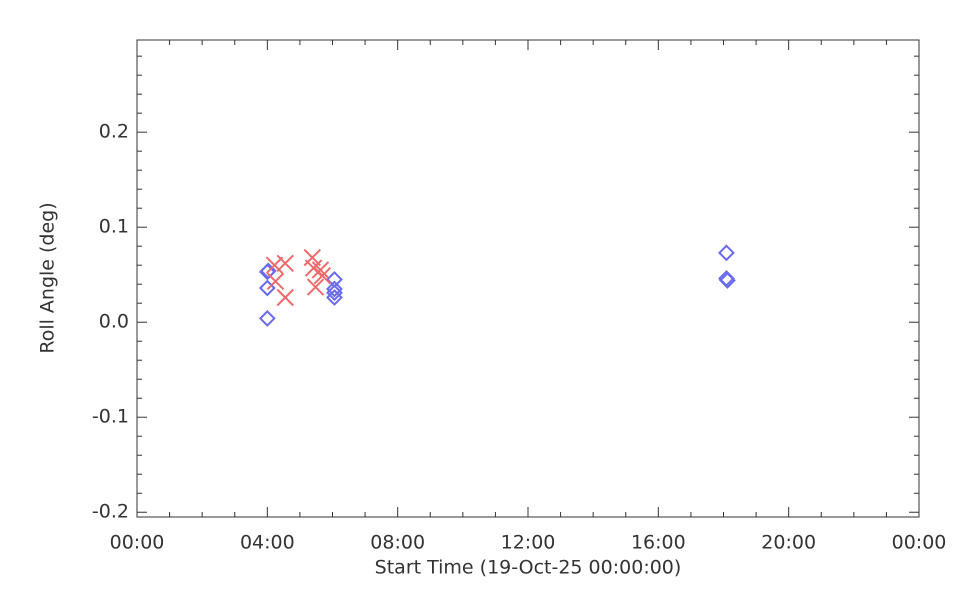  I want to click on y-tick-label: 0.2, so click(114, 132).